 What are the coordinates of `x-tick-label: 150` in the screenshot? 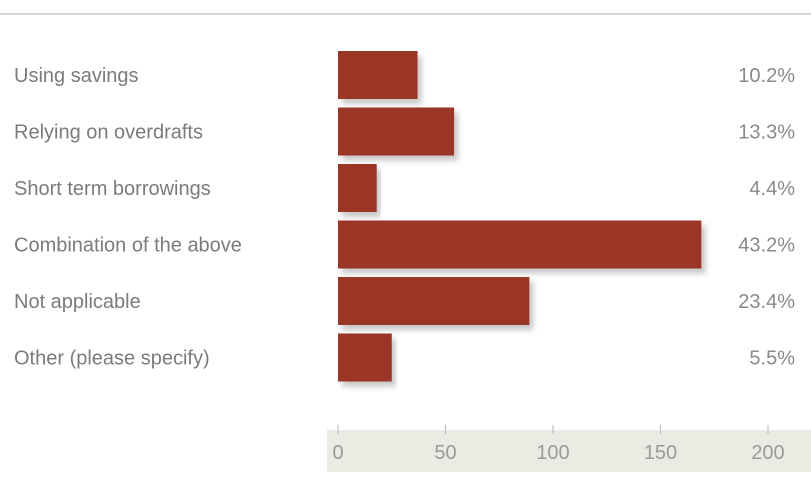 It's located at (660, 453).